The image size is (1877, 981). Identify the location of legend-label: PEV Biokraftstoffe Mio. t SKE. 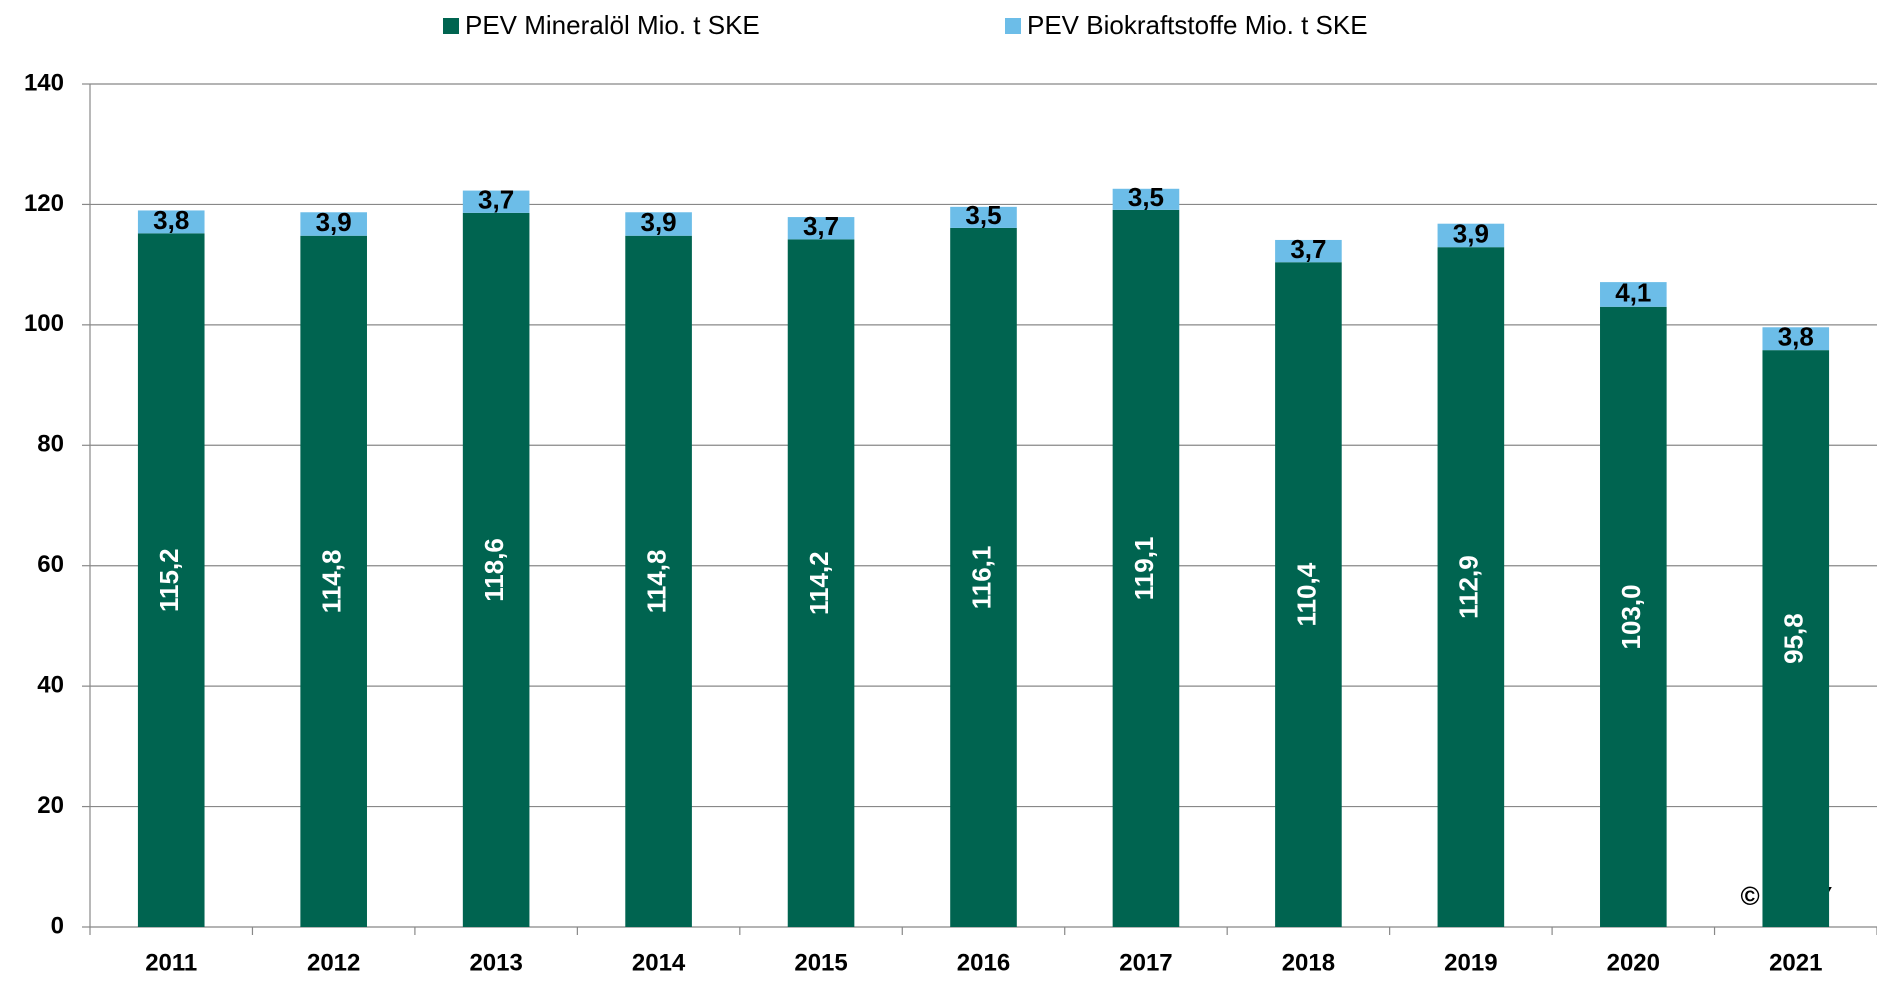
(1197, 25).